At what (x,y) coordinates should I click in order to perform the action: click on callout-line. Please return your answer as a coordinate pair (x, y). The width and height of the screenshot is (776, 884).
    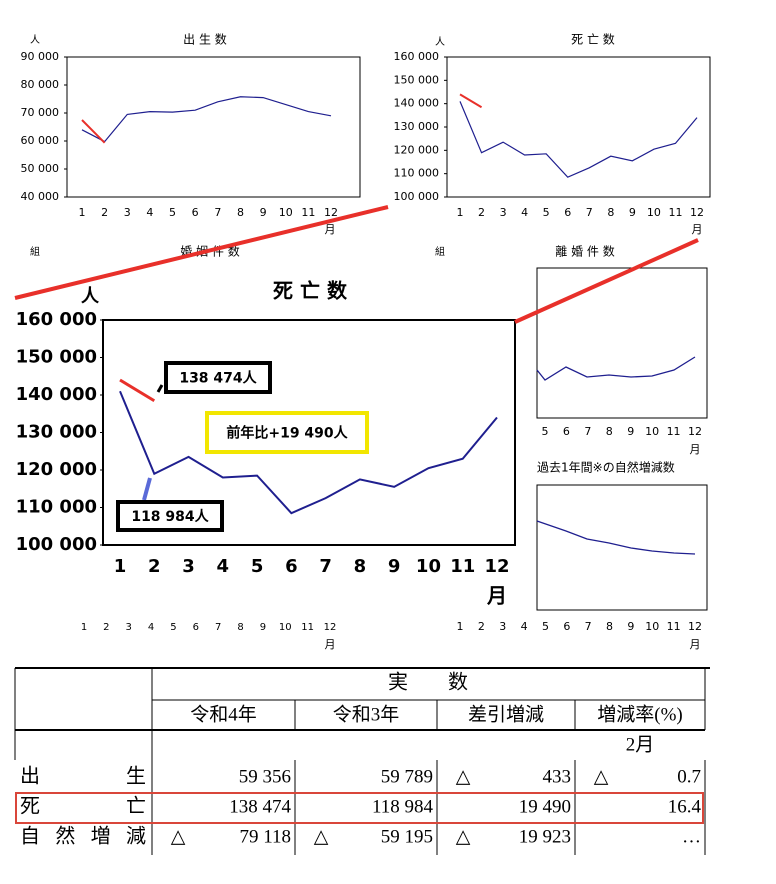
    Looking at the image, I should click on (606, 281).